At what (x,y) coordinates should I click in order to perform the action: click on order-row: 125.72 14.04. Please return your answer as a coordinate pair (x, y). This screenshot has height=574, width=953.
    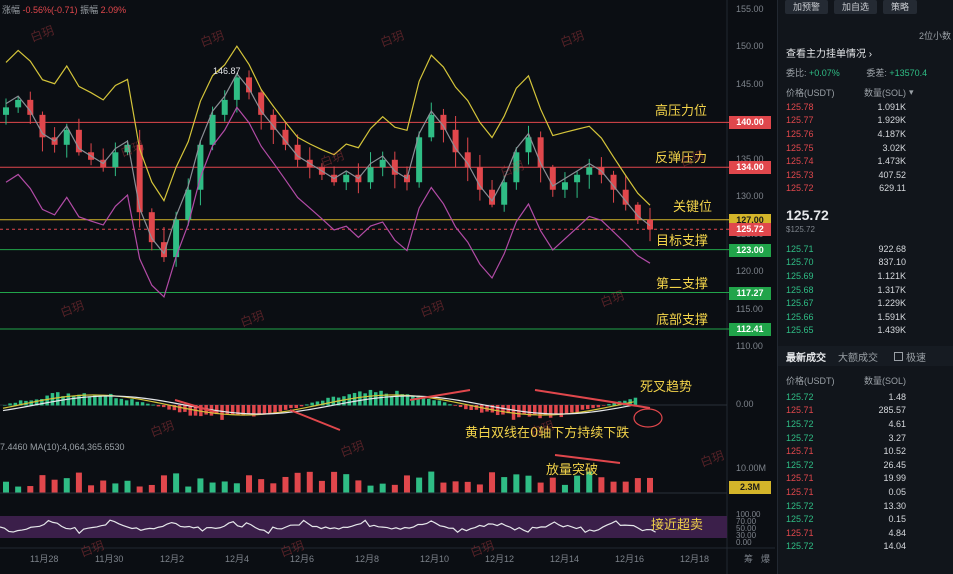
    Looking at the image, I should click on (865, 547).